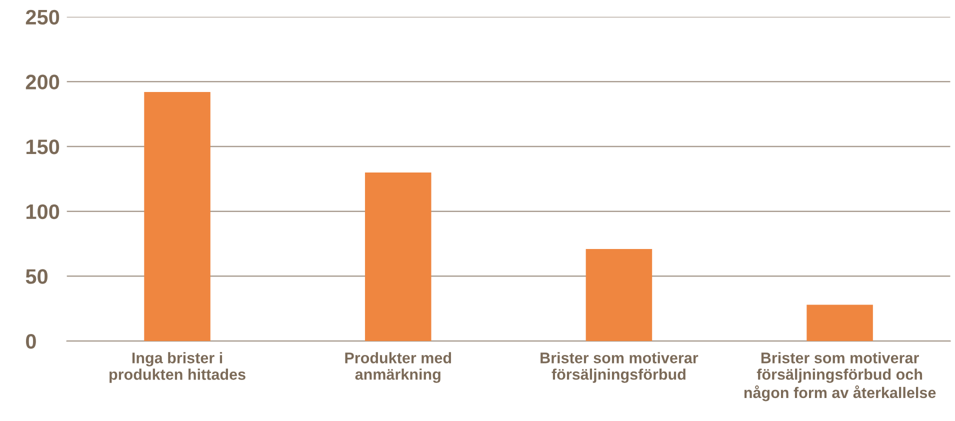  Describe the element at coordinates (619, 367) in the screenshot. I see `x-tick-label: Brister som motiverar försäljningsförbud` at that location.